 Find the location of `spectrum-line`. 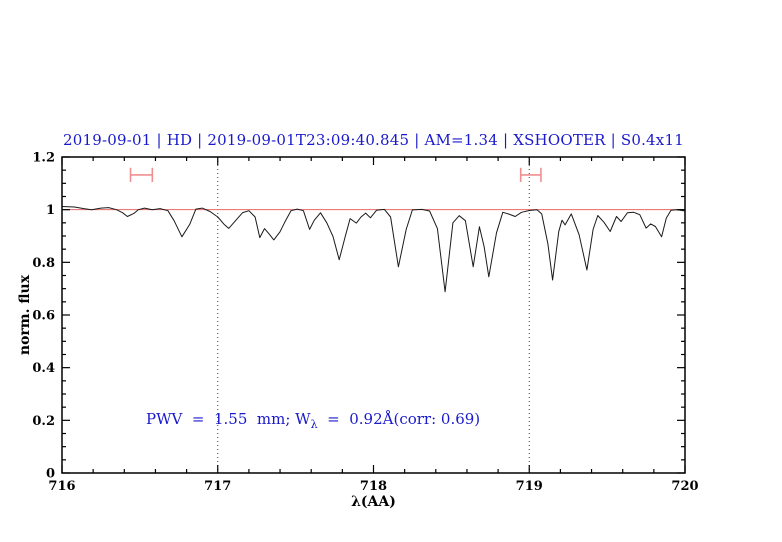

spectrum-line is located at coordinates (373, 249).